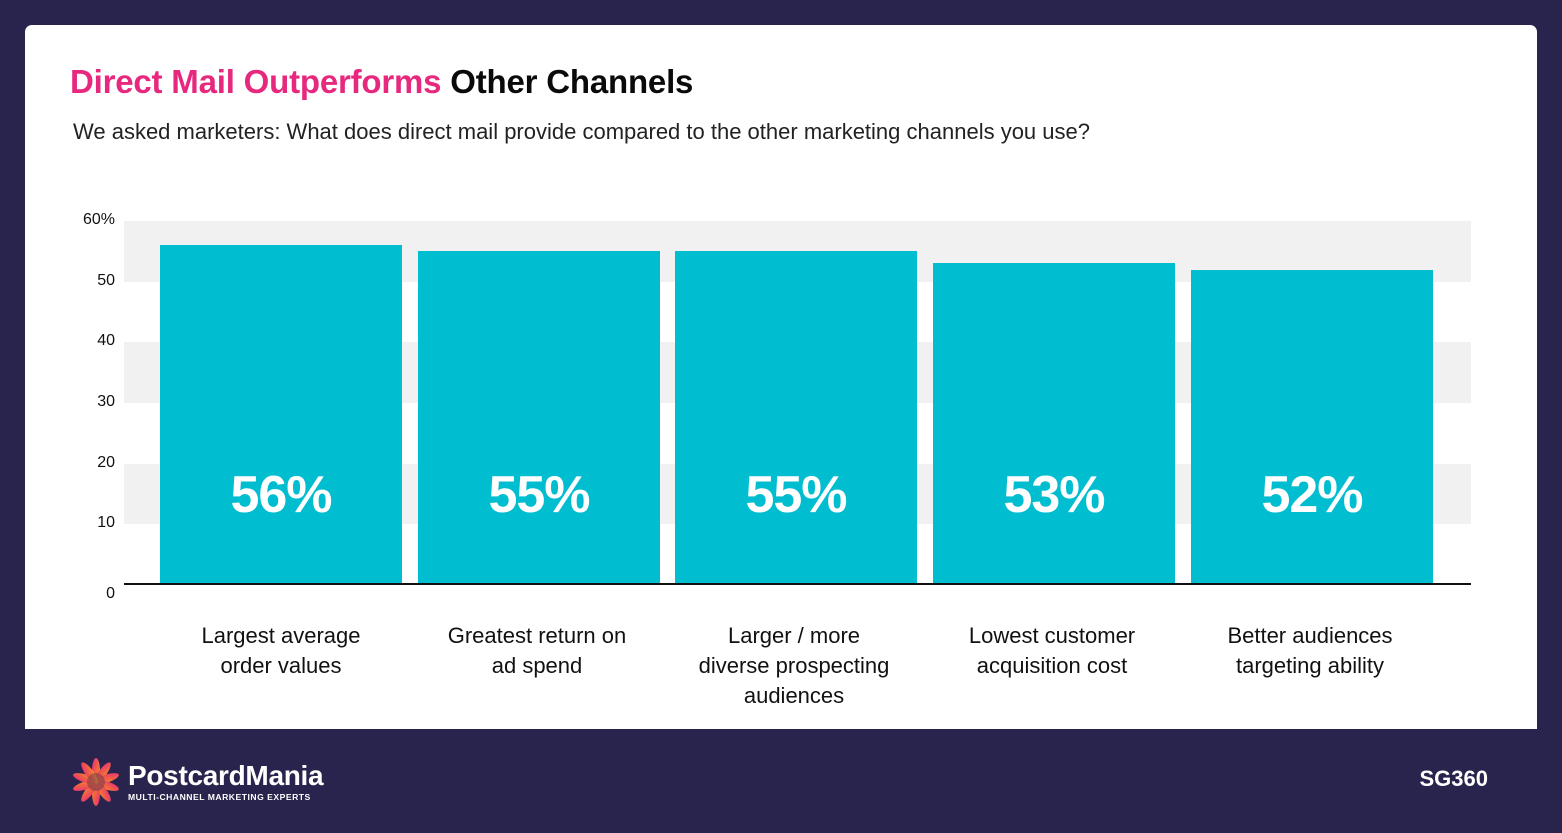 This screenshot has height=833, width=1562. What do you see at coordinates (537, 635) in the screenshot?
I see `category-line: Greatest return on` at bounding box center [537, 635].